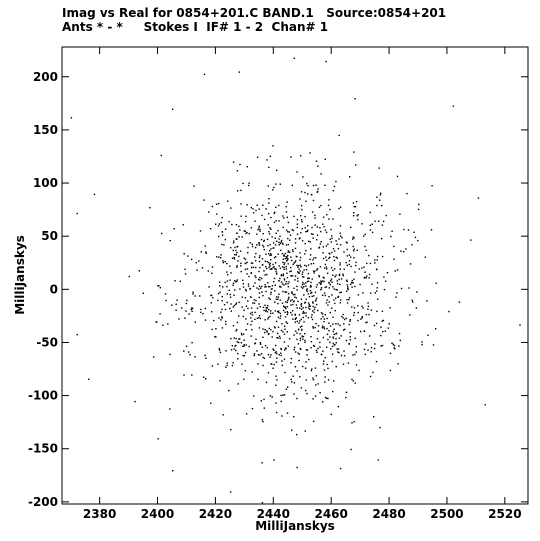 The image size is (540, 541). Describe the element at coordinates (45, 77) in the screenshot. I see `y-tick-label: 200` at that location.